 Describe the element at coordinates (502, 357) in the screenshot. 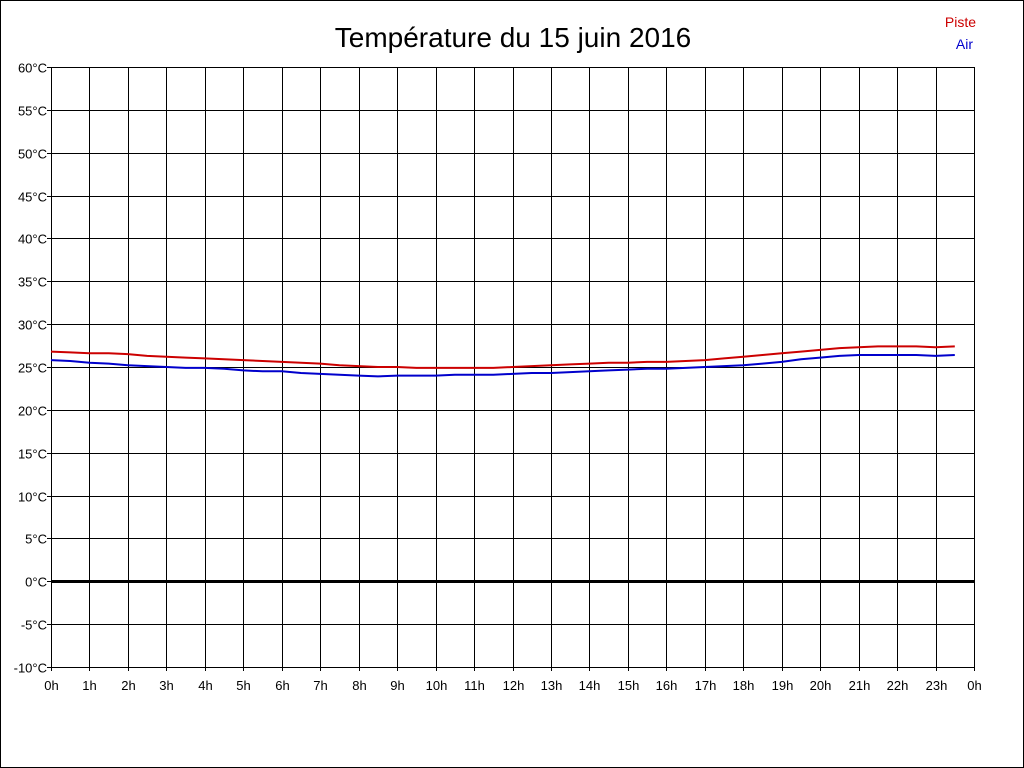

I see `series-line-piste` at that location.